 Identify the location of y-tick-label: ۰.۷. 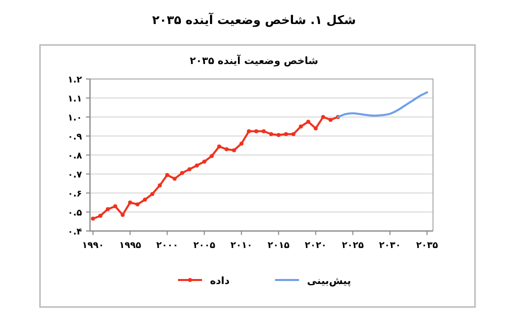
(75, 175).